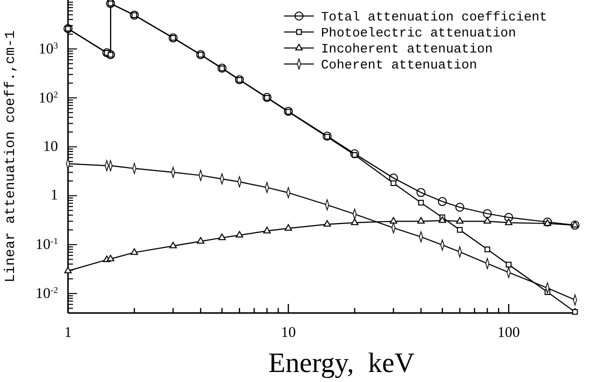 The image size is (598, 382). I want to click on y-tick-label: 10, so click(50, 146).